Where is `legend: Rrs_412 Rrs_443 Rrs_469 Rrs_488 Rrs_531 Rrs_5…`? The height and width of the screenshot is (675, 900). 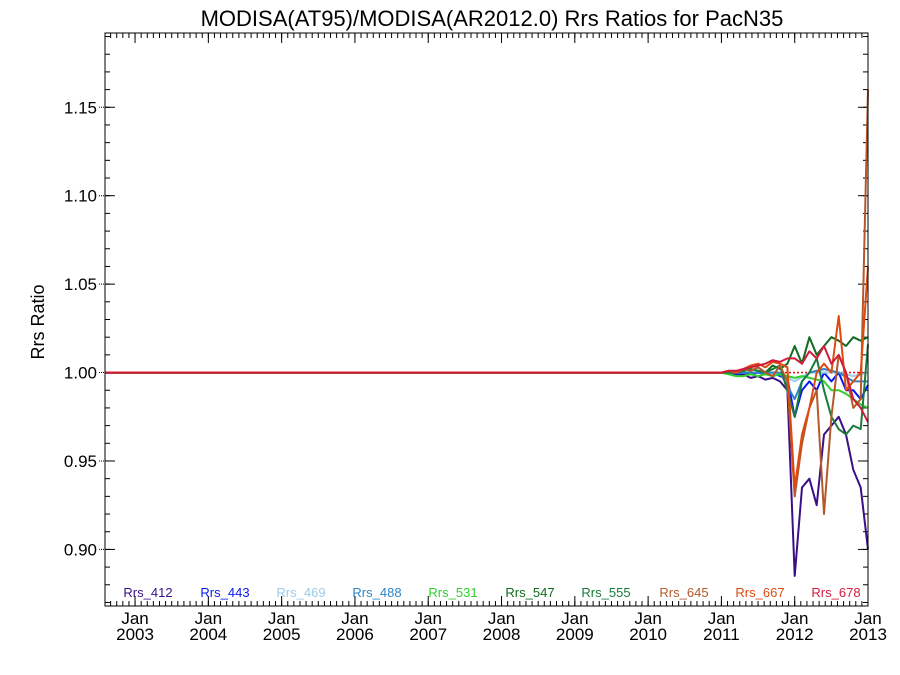
legend: Rrs_412 Rrs_443 Rrs_469 Rrs_488 Rrs_531 Rrs_5… is located at coordinates (491, 592).